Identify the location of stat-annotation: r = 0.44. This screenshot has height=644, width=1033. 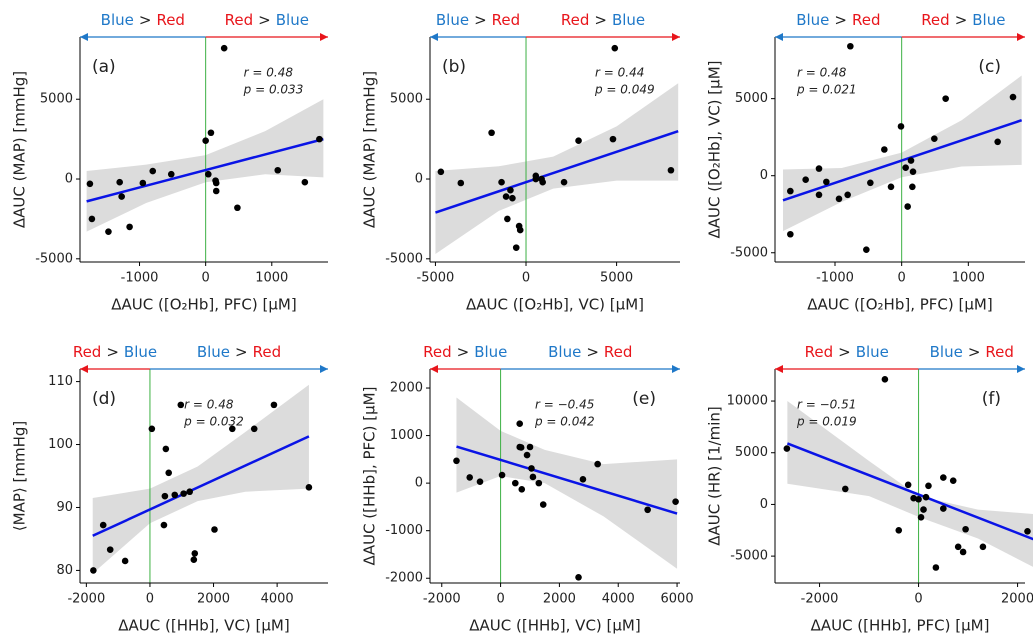
(619, 73).